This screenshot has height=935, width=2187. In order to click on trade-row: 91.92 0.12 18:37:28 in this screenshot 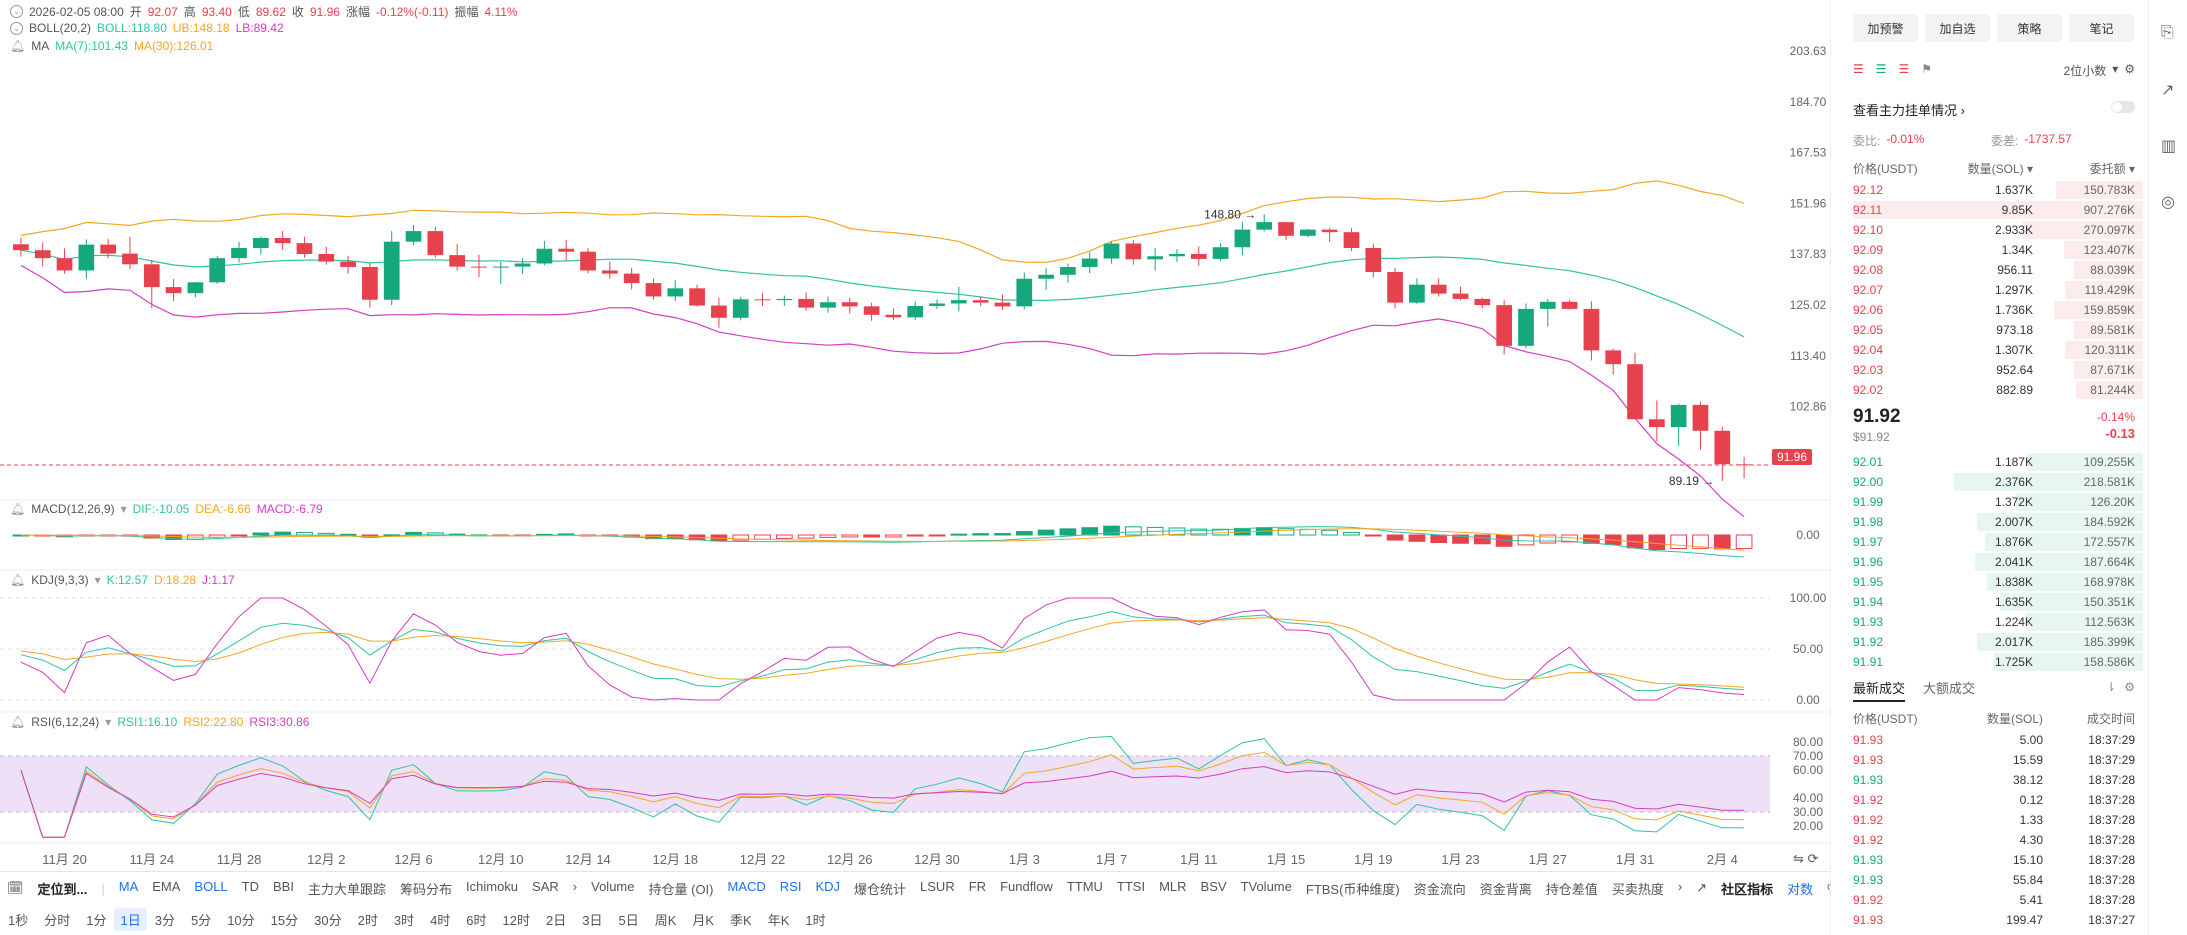, I will do `click(1994, 800)`.